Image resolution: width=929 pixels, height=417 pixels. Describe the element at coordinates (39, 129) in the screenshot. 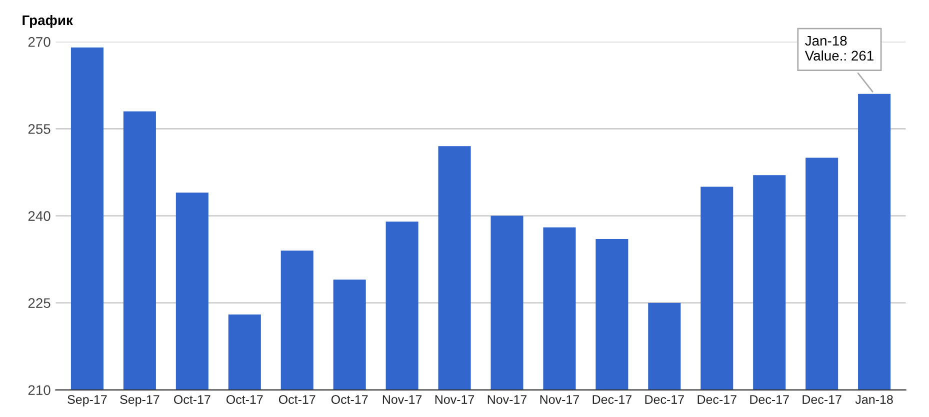

I see `y-tick-label: 255` at that location.